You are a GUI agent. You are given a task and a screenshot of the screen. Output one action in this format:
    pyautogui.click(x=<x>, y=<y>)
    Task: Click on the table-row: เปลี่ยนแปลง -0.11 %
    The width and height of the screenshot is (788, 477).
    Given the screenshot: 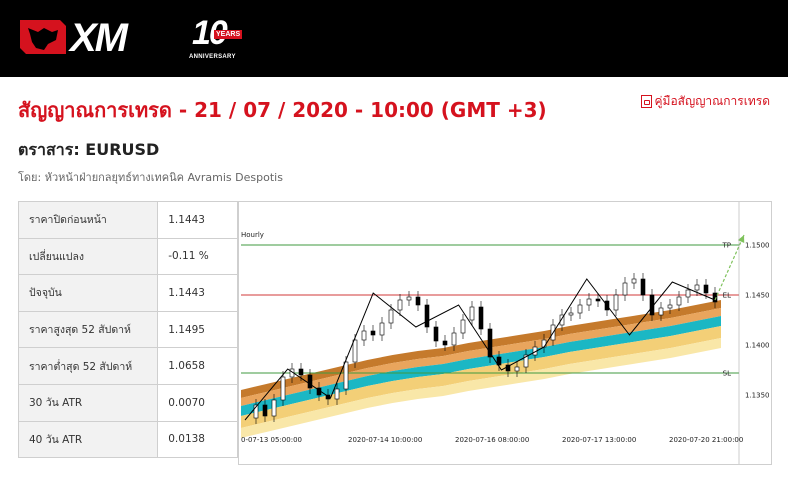 What is the action you would take?
    pyautogui.click(x=127, y=256)
    